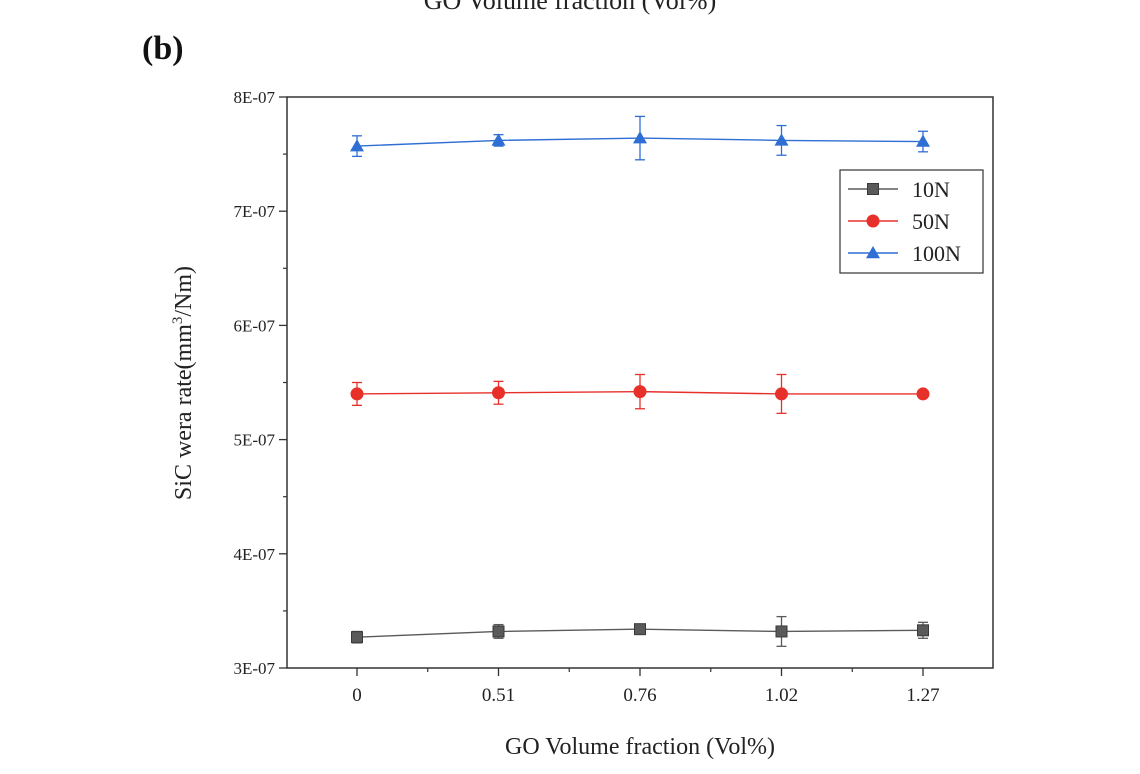  I want to click on legend-marker-10n, so click(873, 189).